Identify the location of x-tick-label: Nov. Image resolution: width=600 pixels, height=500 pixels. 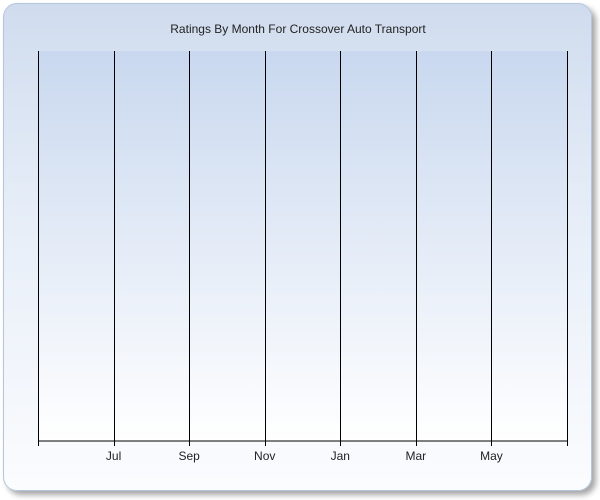
(264, 456).